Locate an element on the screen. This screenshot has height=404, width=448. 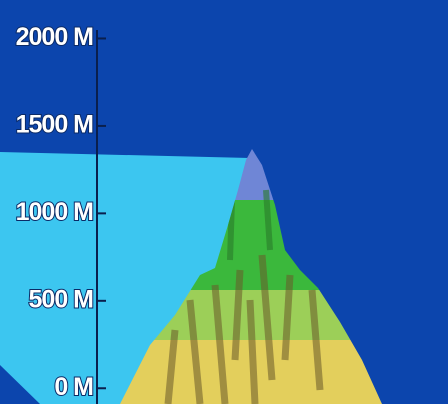
y-tick-label: 500 M is located at coordinates (61, 299).